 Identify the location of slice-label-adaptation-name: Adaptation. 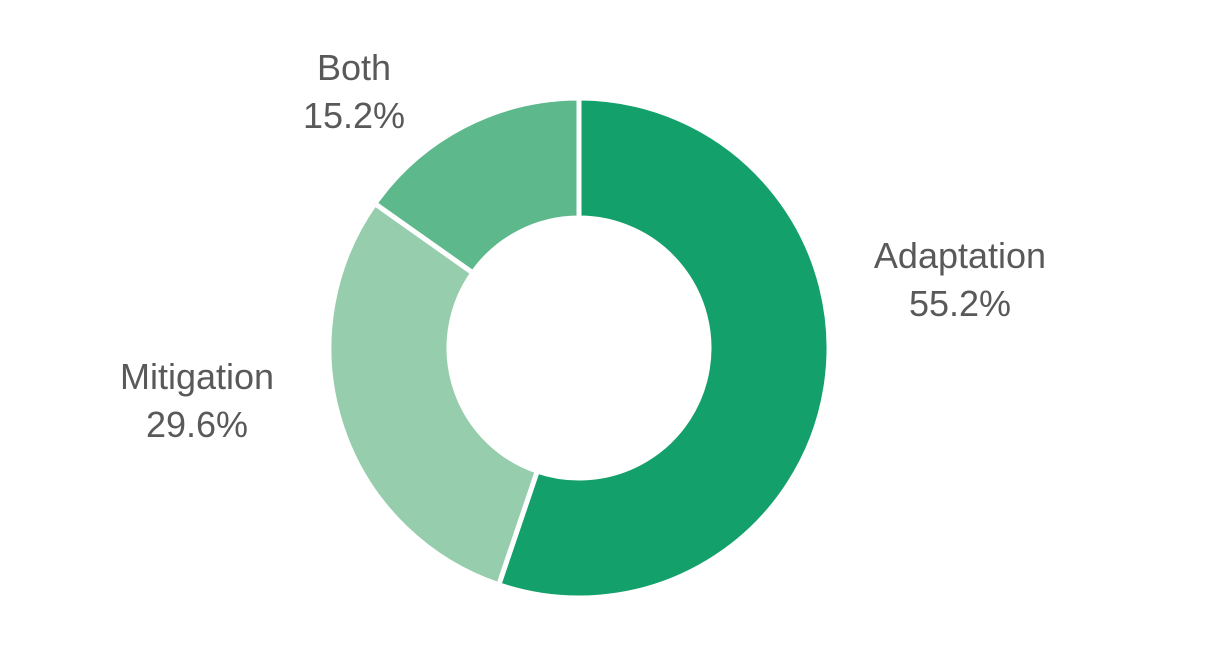
(960, 255).